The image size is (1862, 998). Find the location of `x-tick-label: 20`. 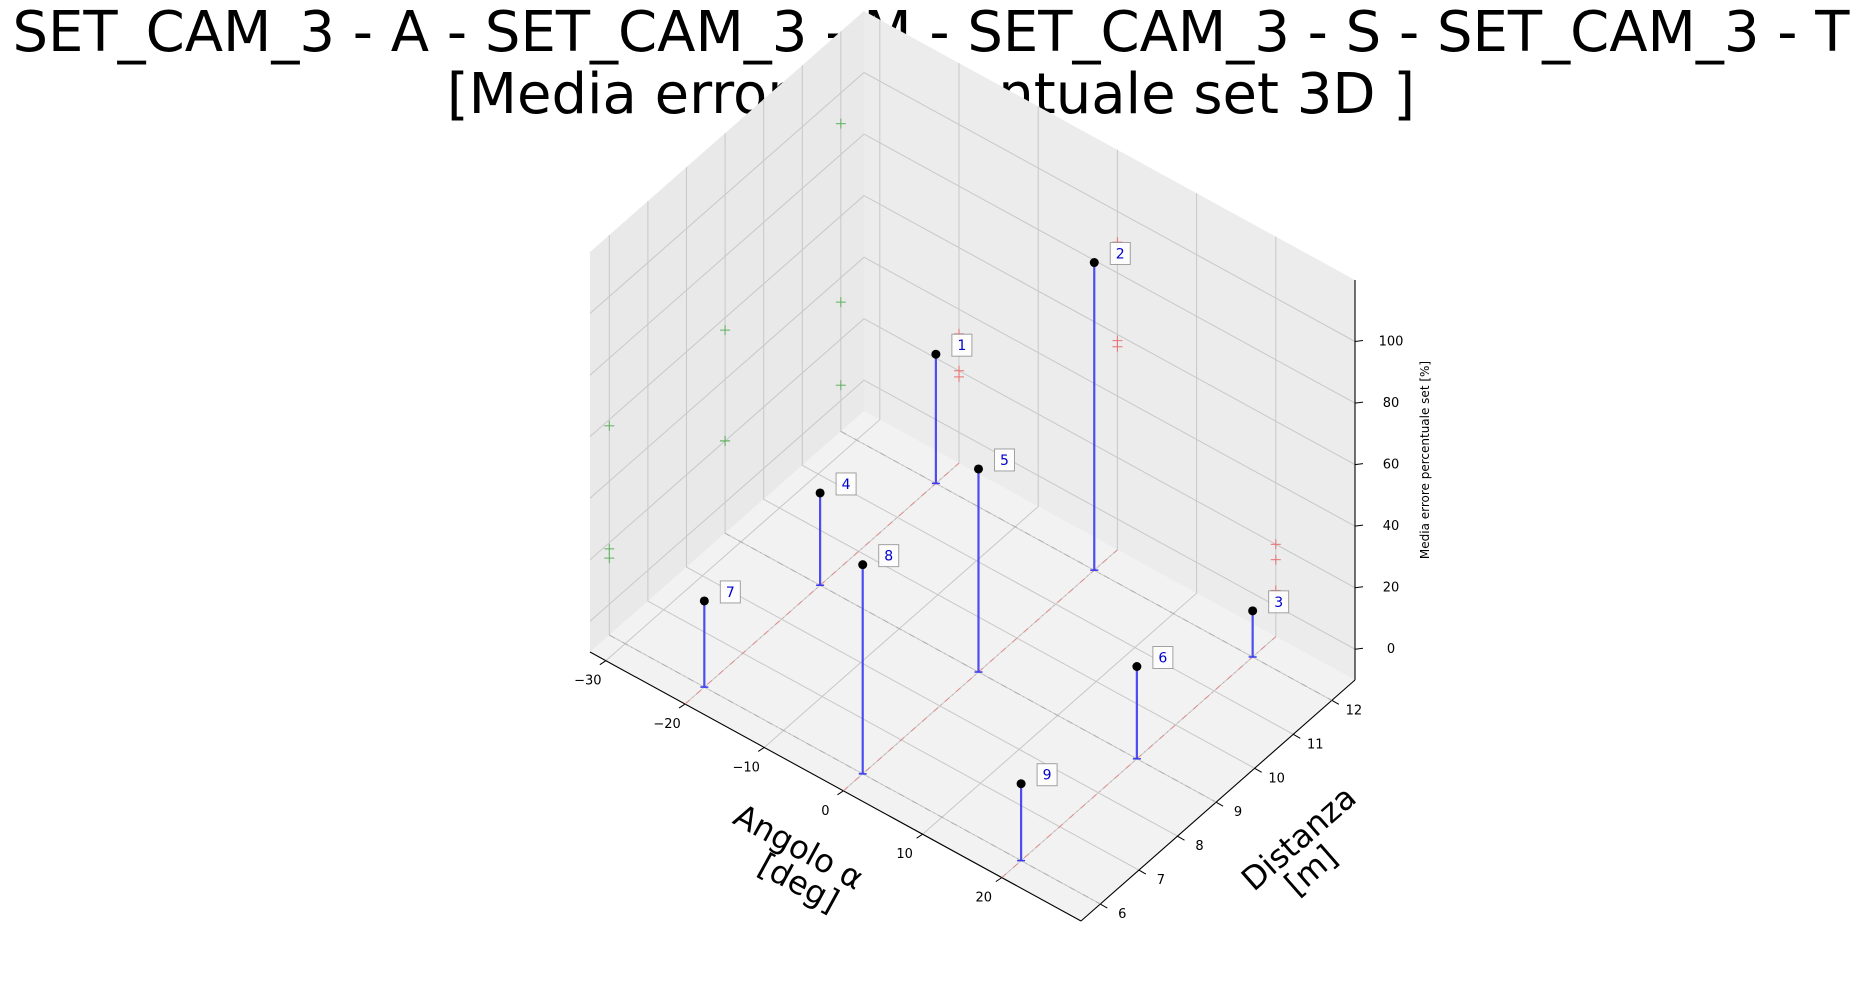

x-tick-label: 20 is located at coordinates (984, 898).